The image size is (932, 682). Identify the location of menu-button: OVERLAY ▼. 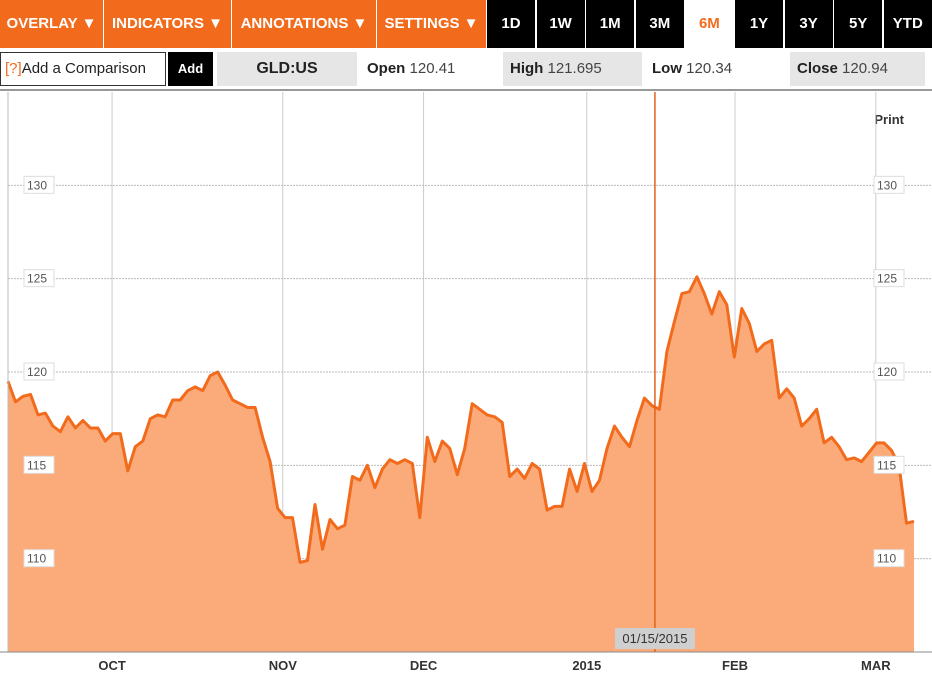
(51, 24).